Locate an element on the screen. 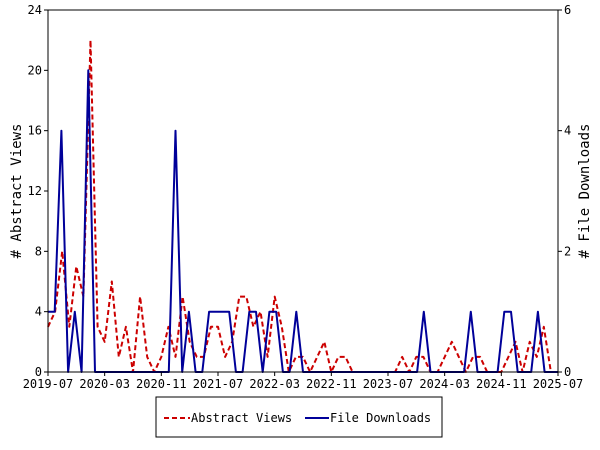  x-tick-label: 2021-07 is located at coordinates (218, 384).